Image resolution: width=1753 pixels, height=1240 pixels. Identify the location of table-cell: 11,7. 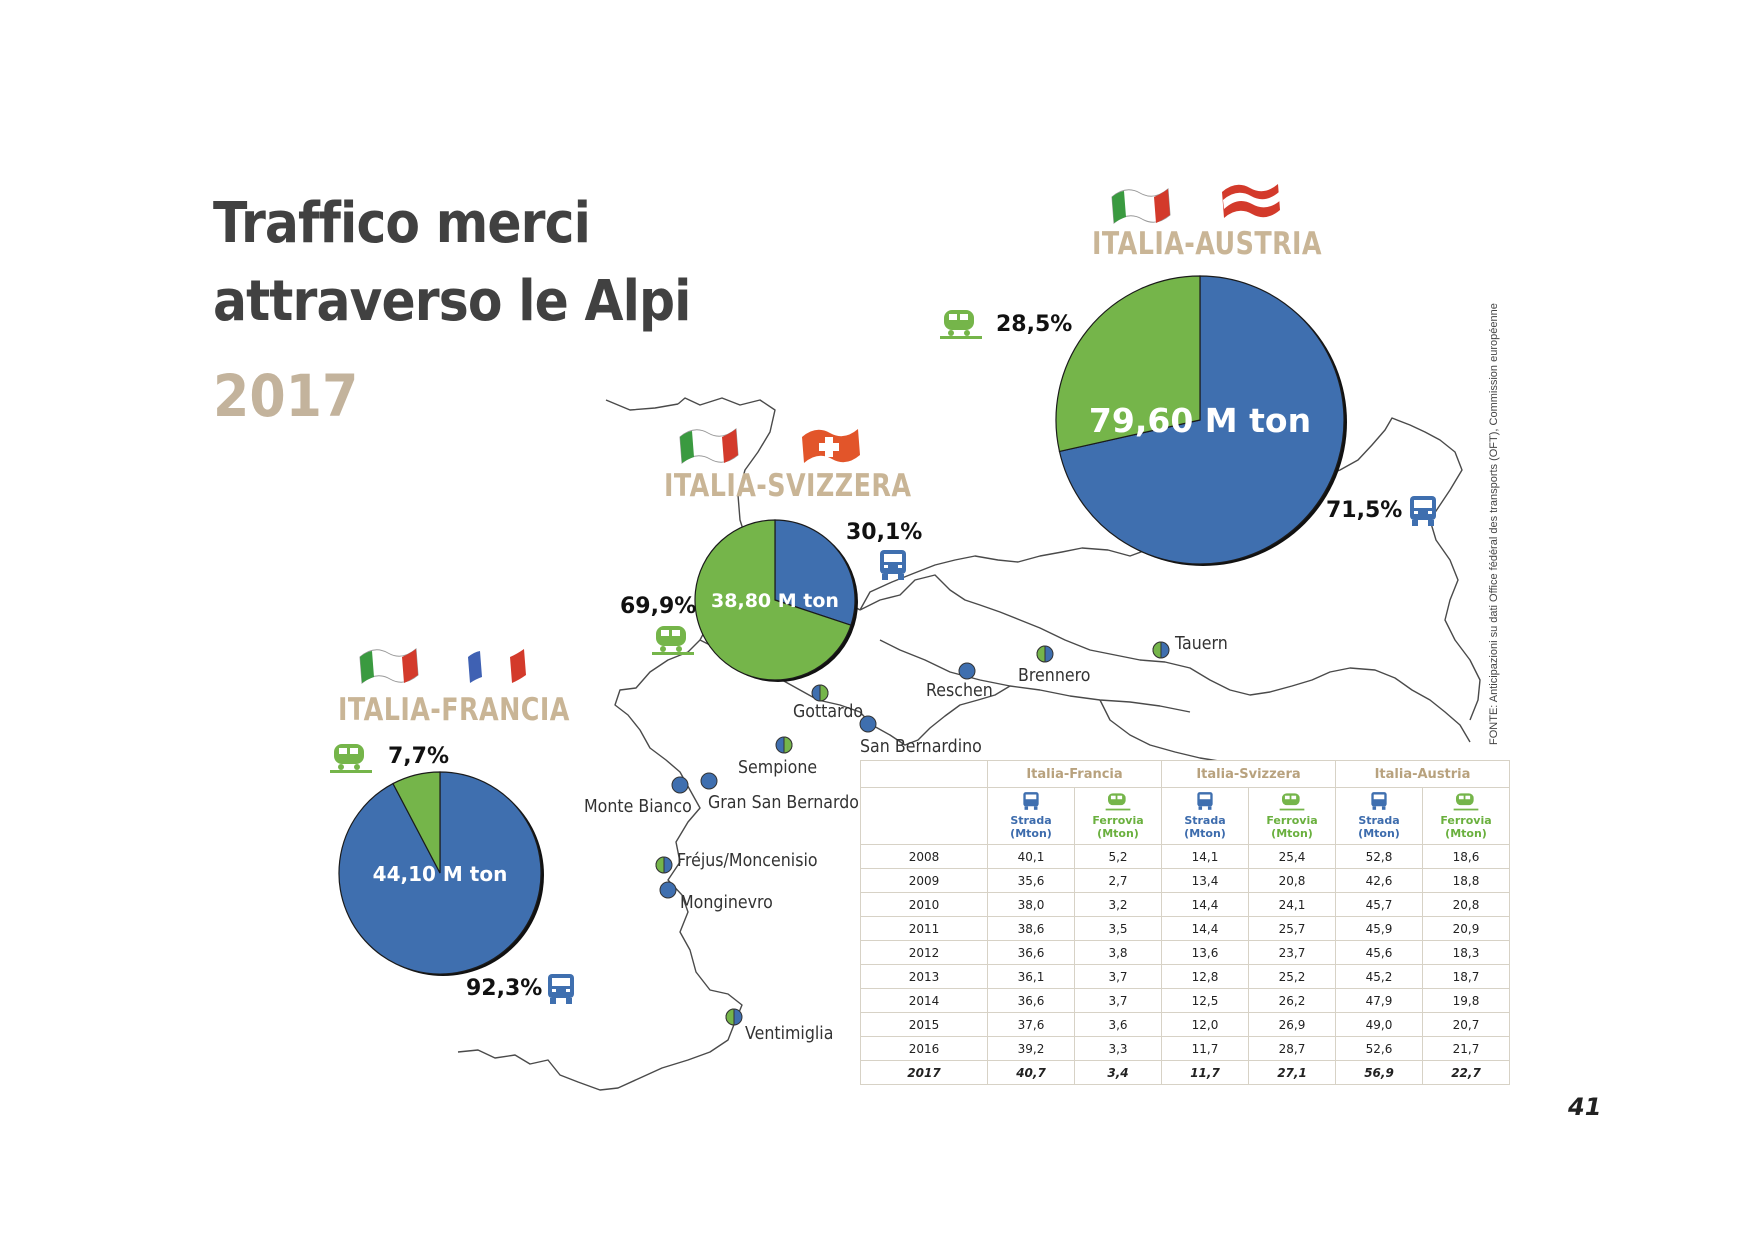
(1205, 1048).